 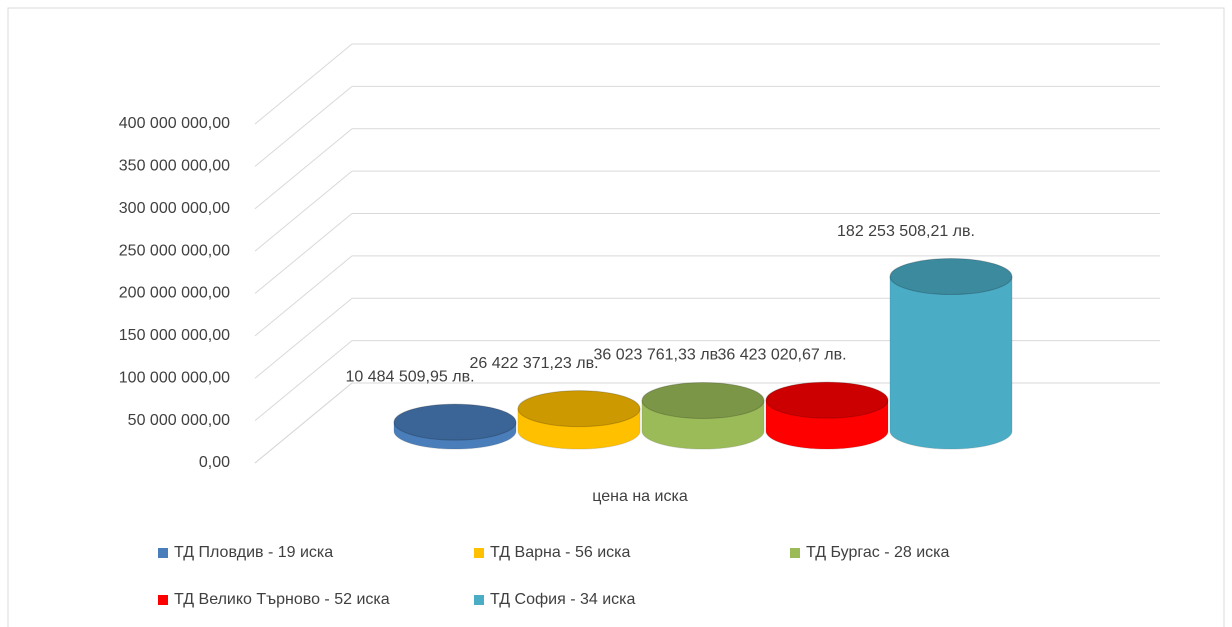 I want to click on floor-edge, so click(x=303, y=423).